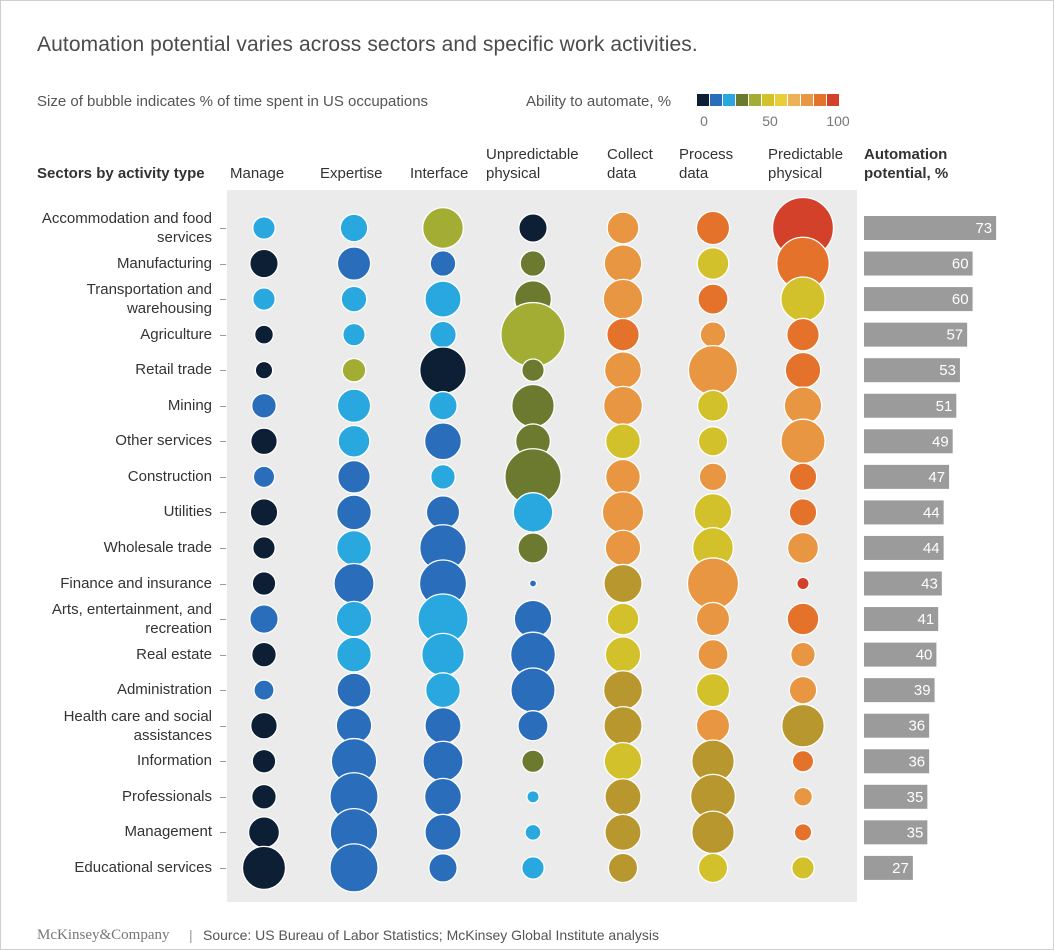 Image resolution: width=1054 pixels, height=950 pixels. Describe the element at coordinates (136, 583) in the screenshot. I see `row-label: Finance and insurance` at that location.